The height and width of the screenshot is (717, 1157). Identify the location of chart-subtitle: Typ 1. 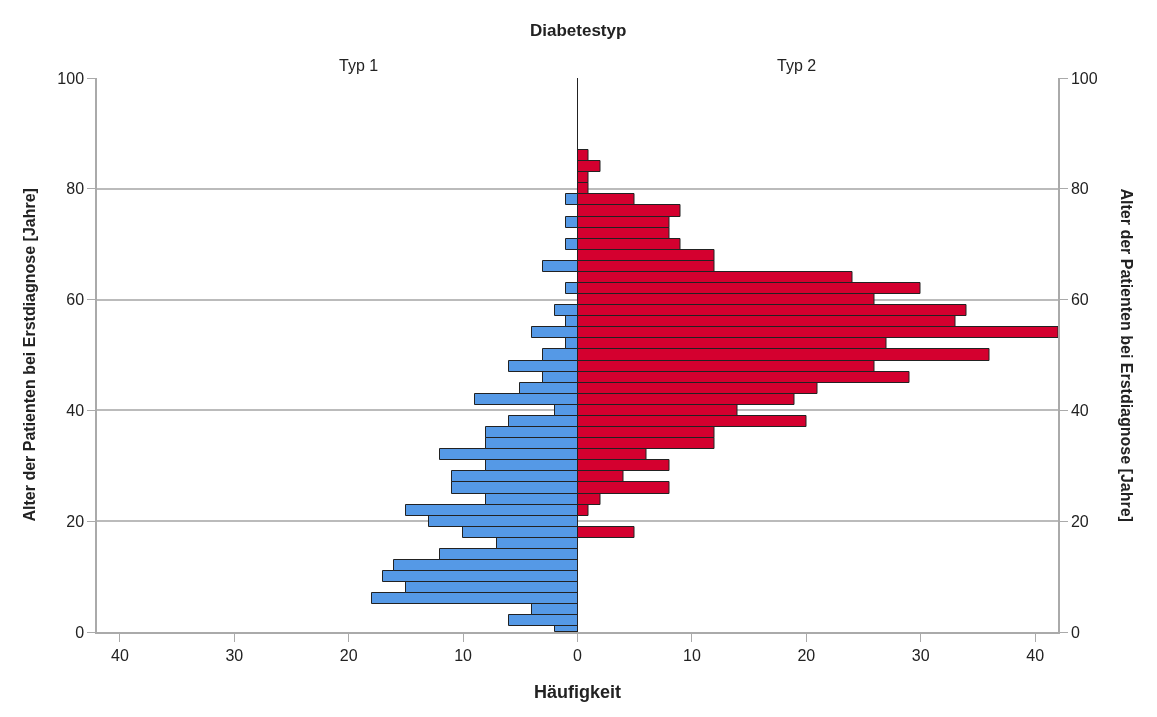
(359, 65).